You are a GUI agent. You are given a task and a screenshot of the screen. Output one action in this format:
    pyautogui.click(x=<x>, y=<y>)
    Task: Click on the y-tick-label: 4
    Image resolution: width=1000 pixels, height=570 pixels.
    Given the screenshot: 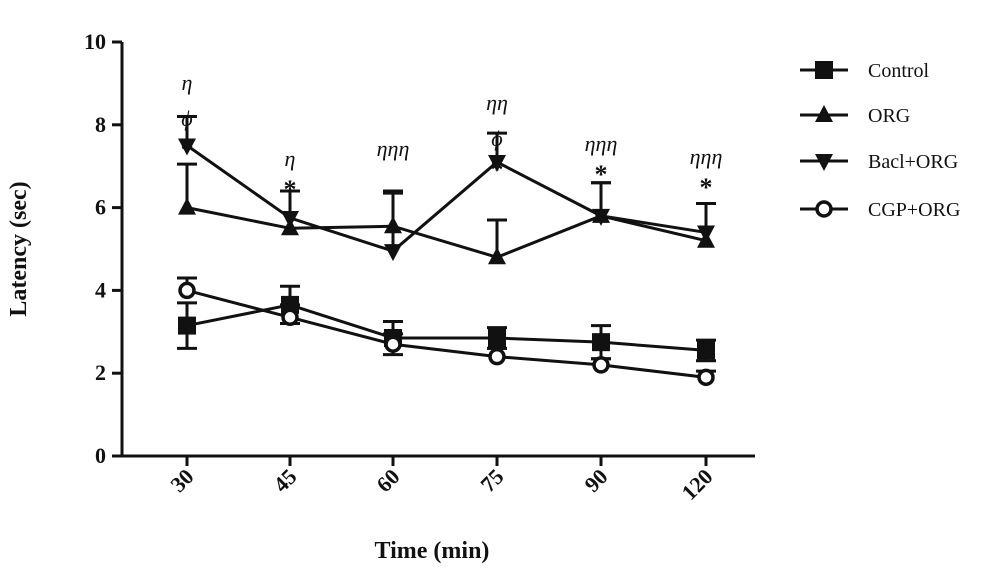 What is the action you would take?
    pyautogui.click(x=100, y=289)
    